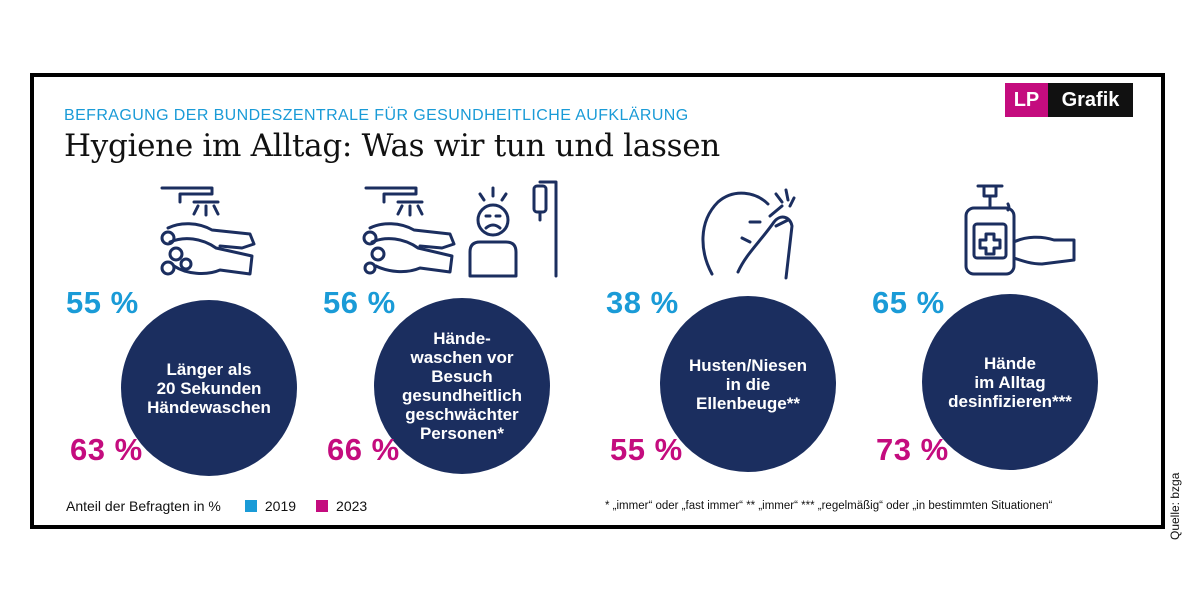 This screenshot has height=600, width=1200. I want to click on item-label-1: Länger als 20 Sekunden Händewaschen, so click(209, 388).